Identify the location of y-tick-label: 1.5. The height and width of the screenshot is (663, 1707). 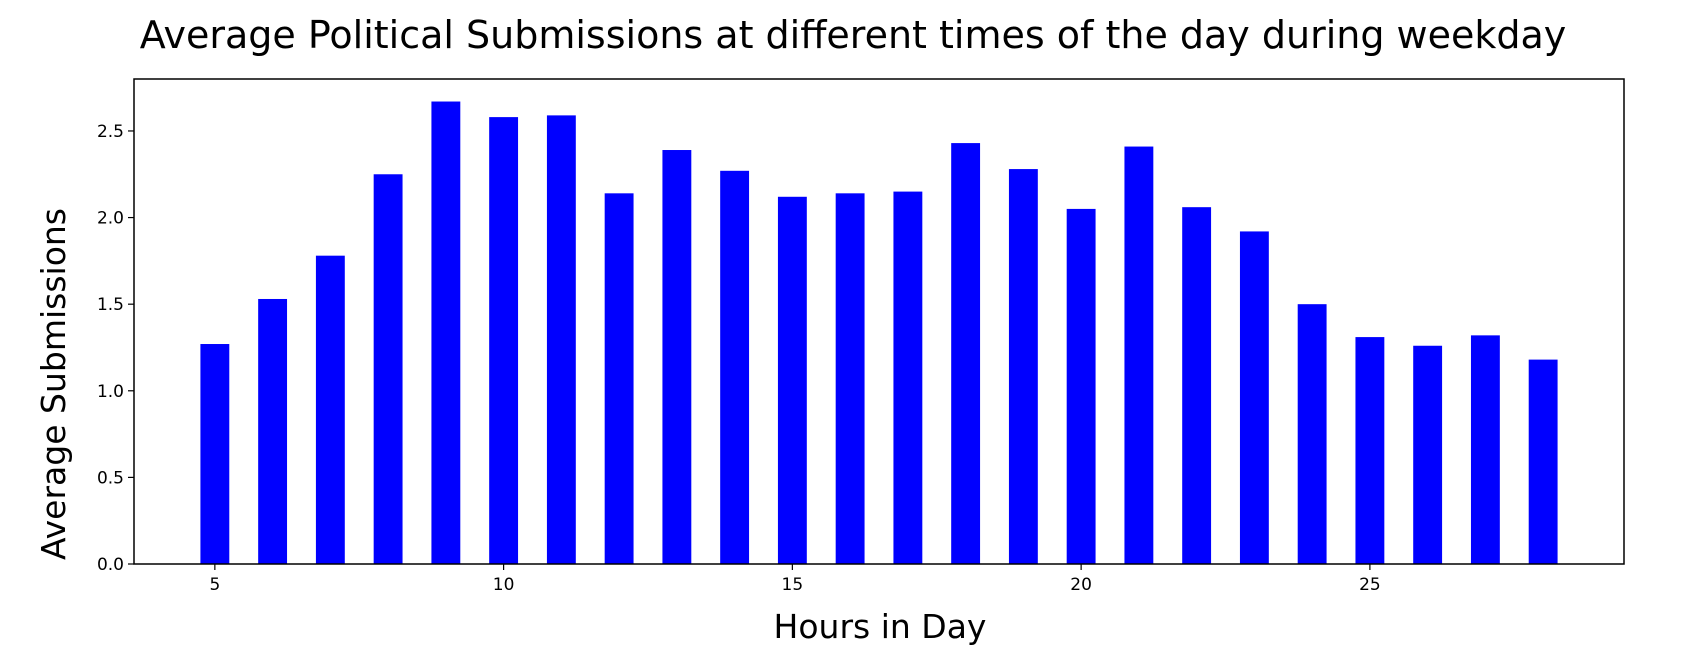
(110, 305).